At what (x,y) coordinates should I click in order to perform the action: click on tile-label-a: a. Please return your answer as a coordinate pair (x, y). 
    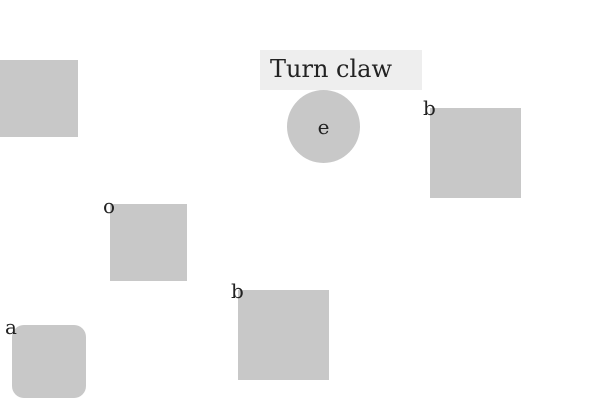
    Looking at the image, I should click on (11, 327).